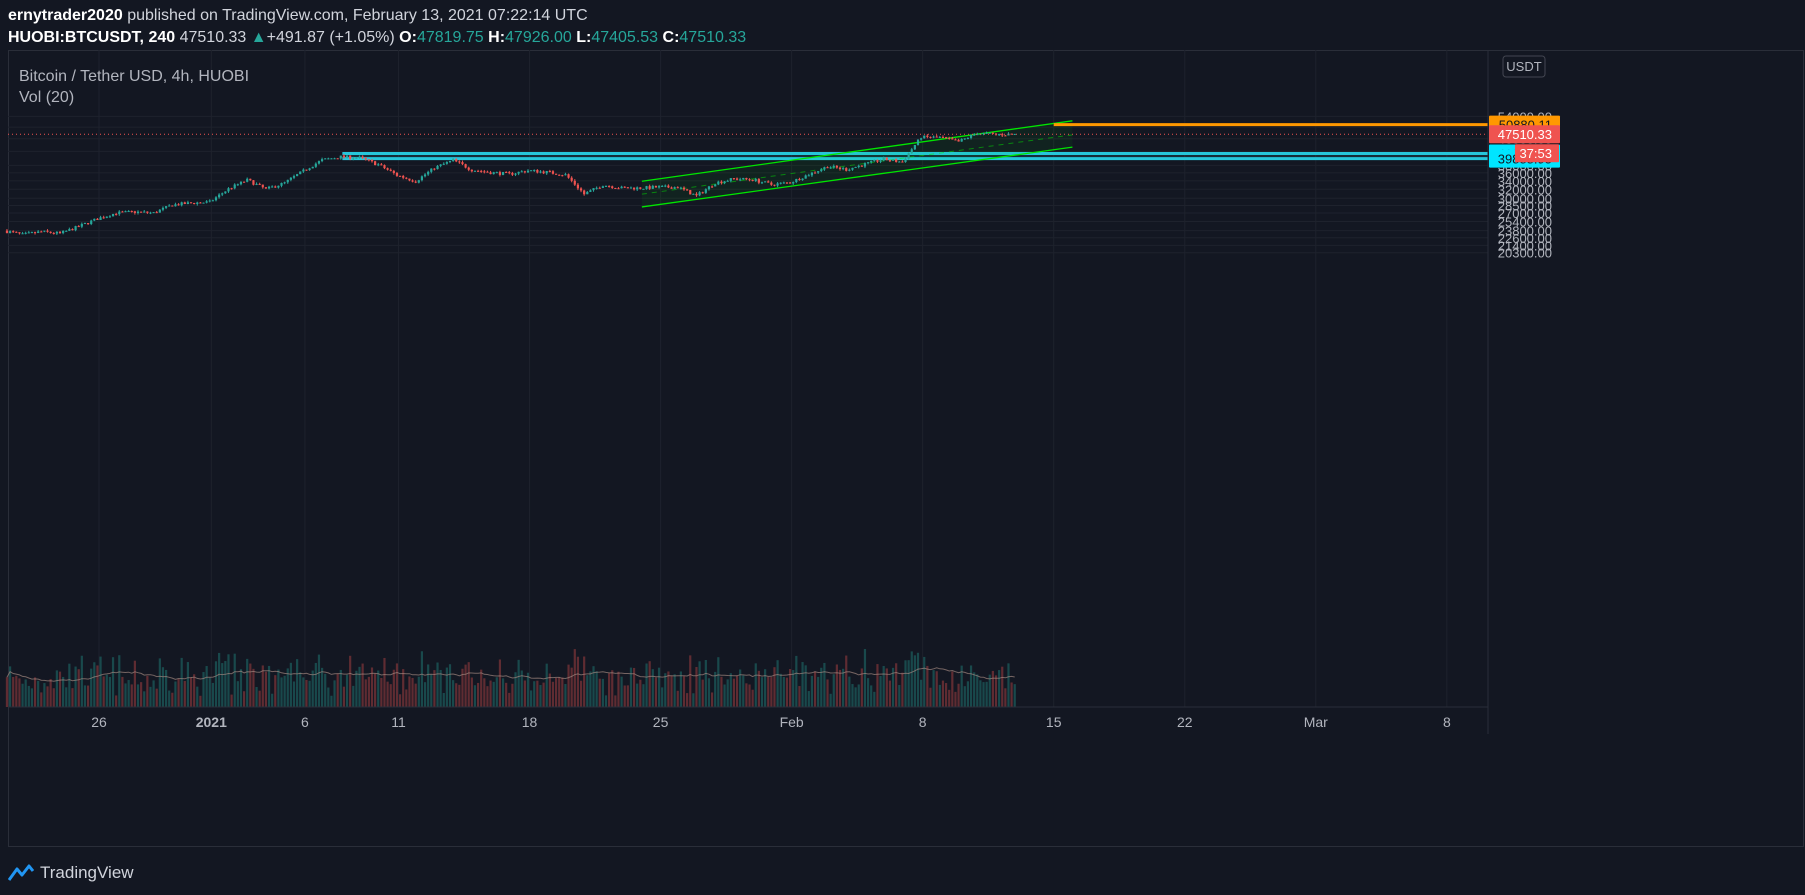 Image resolution: width=1805 pixels, height=895 pixels. I want to click on up-arrow-icon: ▲, so click(258, 37).